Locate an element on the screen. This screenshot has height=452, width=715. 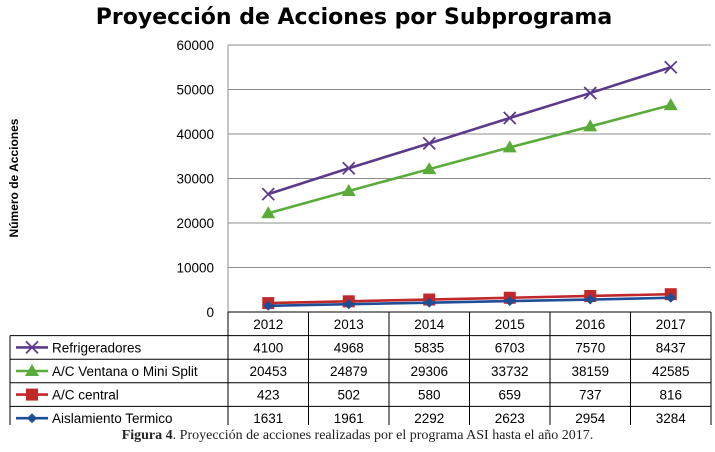
y-axis-ticks: 60000 50000 40000 30000 20000 10000 0 is located at coordinates (195, 179).